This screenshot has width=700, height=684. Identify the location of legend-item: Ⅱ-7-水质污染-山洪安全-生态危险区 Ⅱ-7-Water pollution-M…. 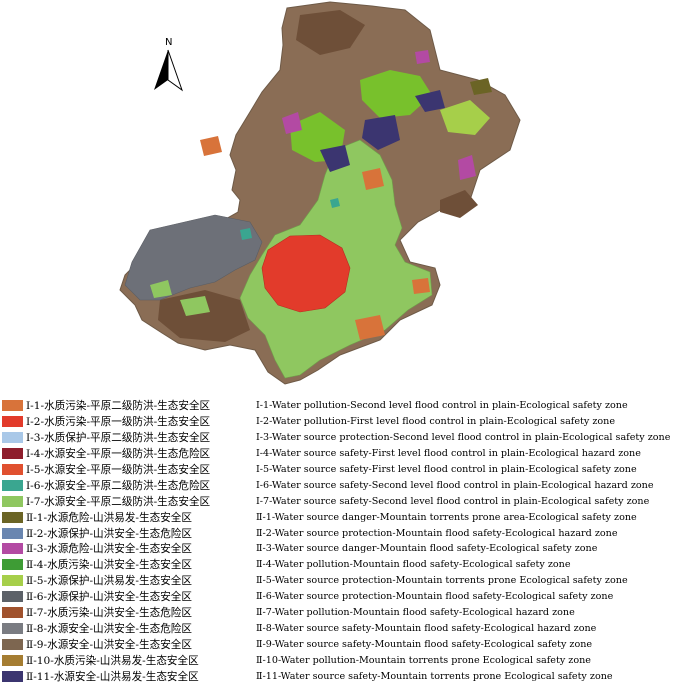
(350, 613).